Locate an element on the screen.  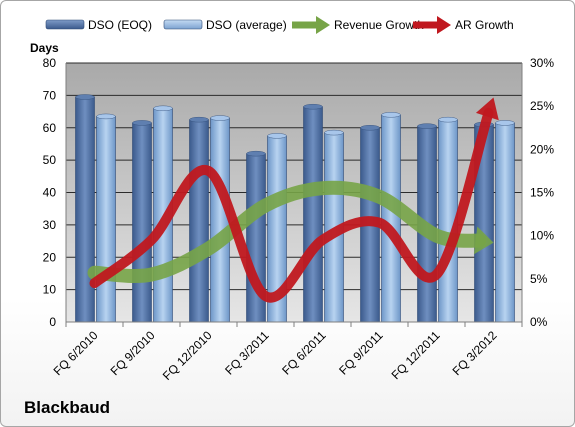
y-tick-label-2: 20 is located at coordinates (50, 257).